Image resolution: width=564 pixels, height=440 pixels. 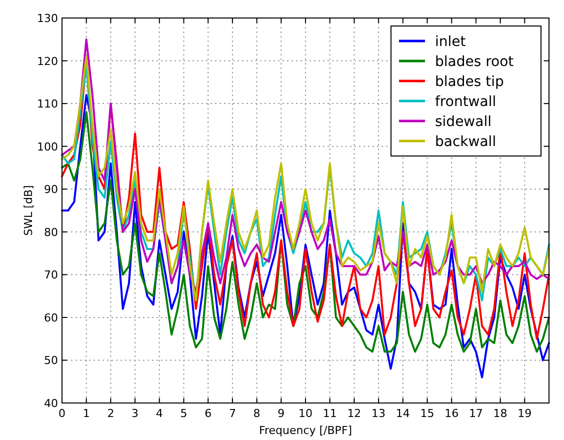 I want to click on x-tick-label: 4, so click(x=159, y=413).